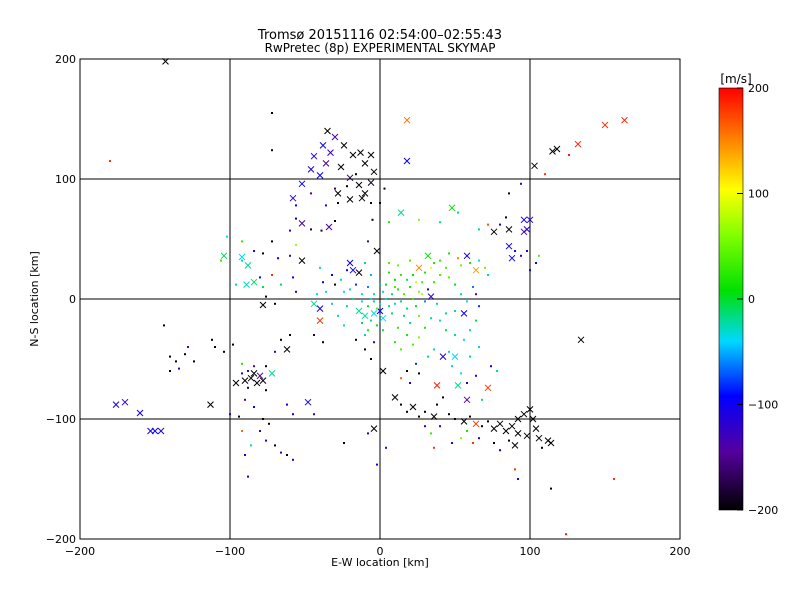  I want to click on colorbar-label: [m/s], so click(735, 79).